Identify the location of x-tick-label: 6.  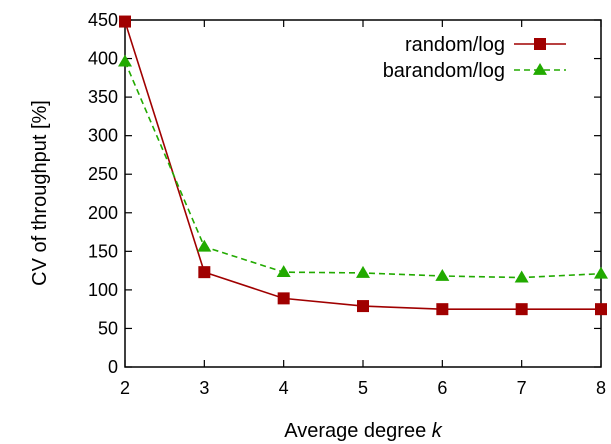
(442, 388).